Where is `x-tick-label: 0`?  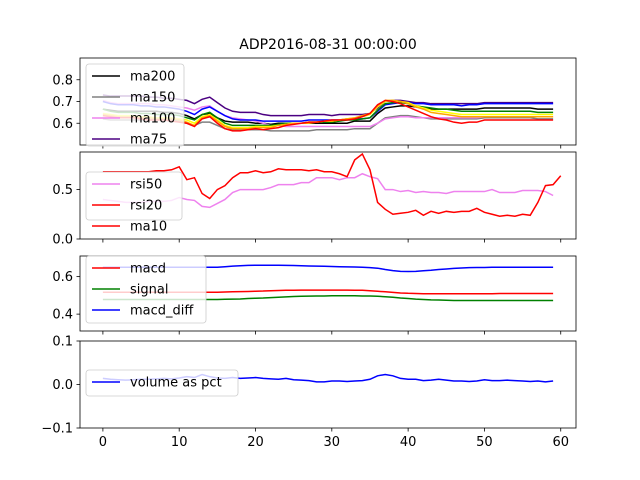 x-tick-label: 0 is located at coordinates (103, 442).